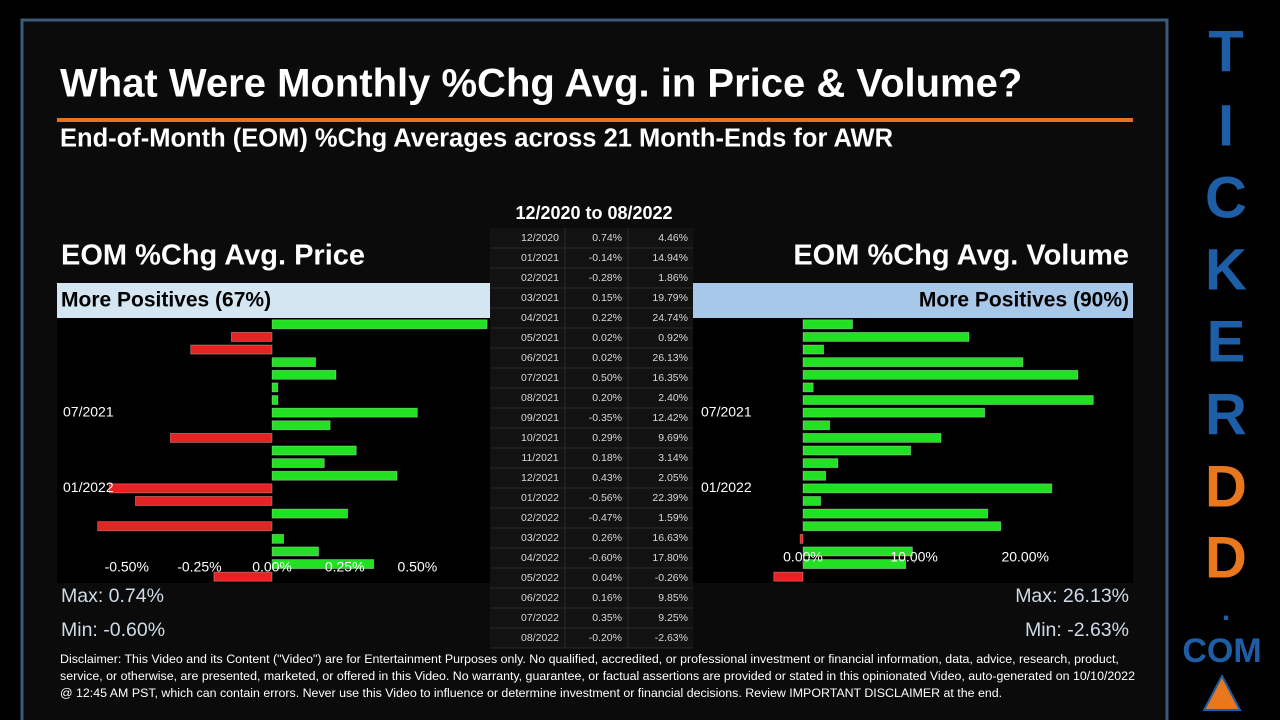  What do you see at coordinates (540, 538) in the screenshot?
I see `table-date: 03/2022` at bounding box center [540, 538].